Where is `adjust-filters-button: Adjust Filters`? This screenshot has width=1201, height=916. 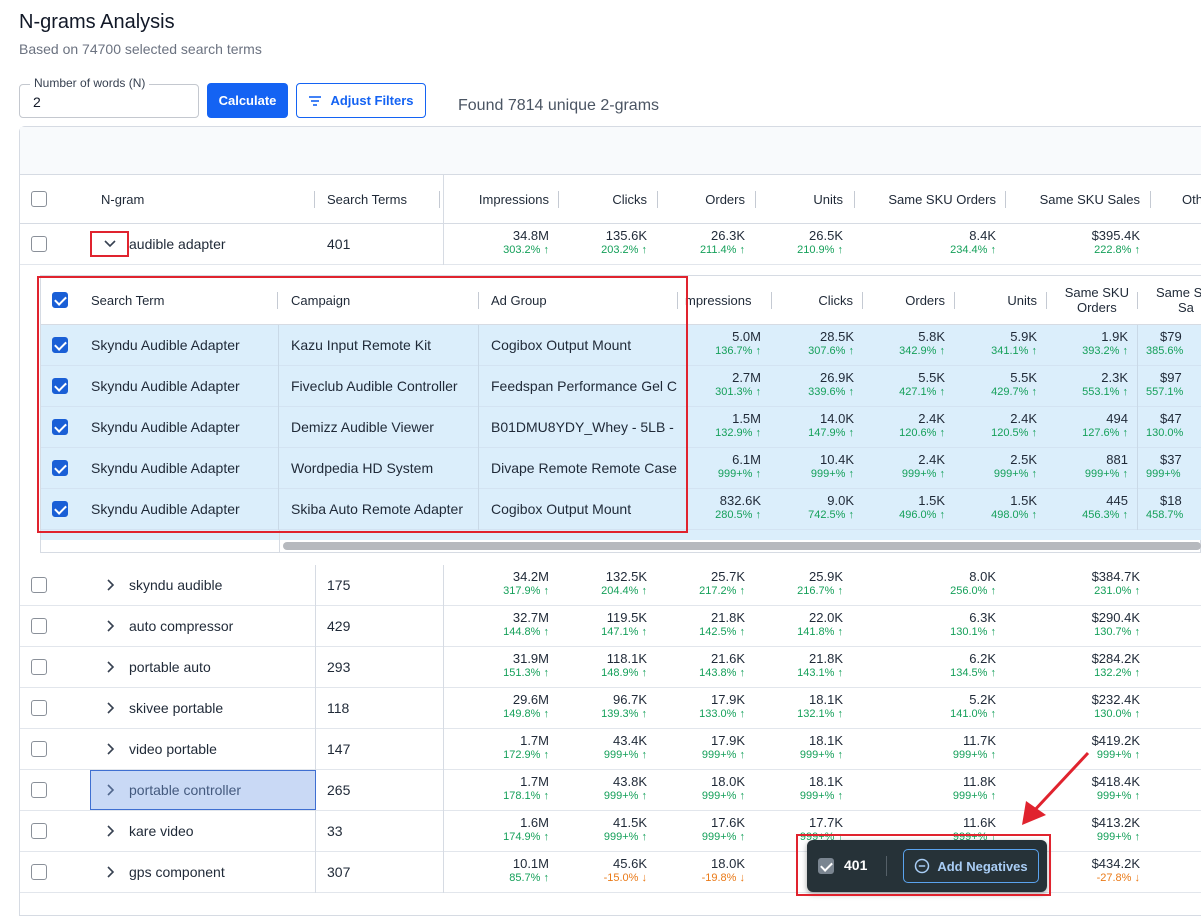
adjust-filters-button: Adjust Filters is located at coordinates (361, 100).